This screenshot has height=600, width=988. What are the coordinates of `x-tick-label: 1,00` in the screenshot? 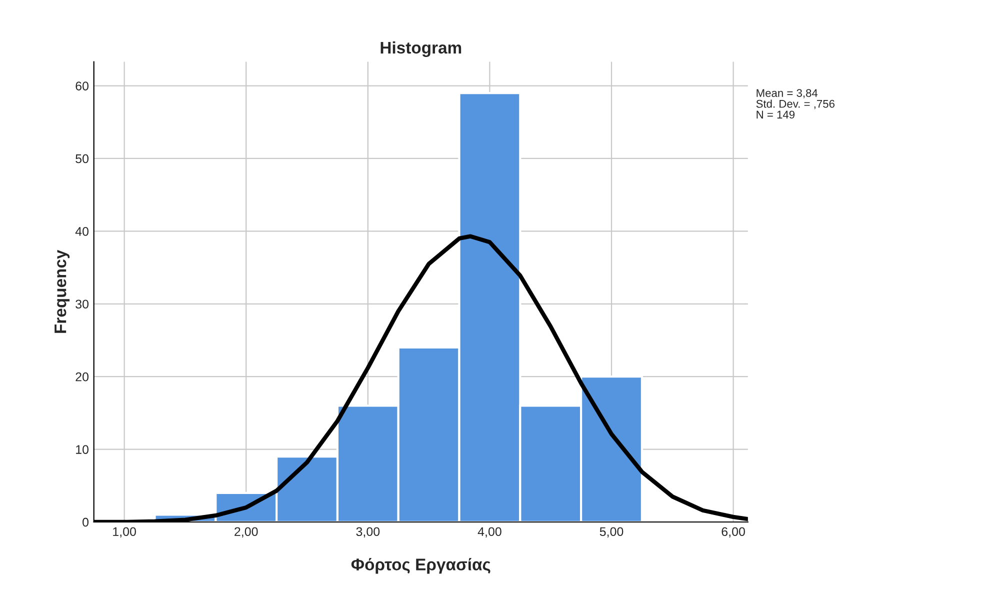 It's located at (124, 532).